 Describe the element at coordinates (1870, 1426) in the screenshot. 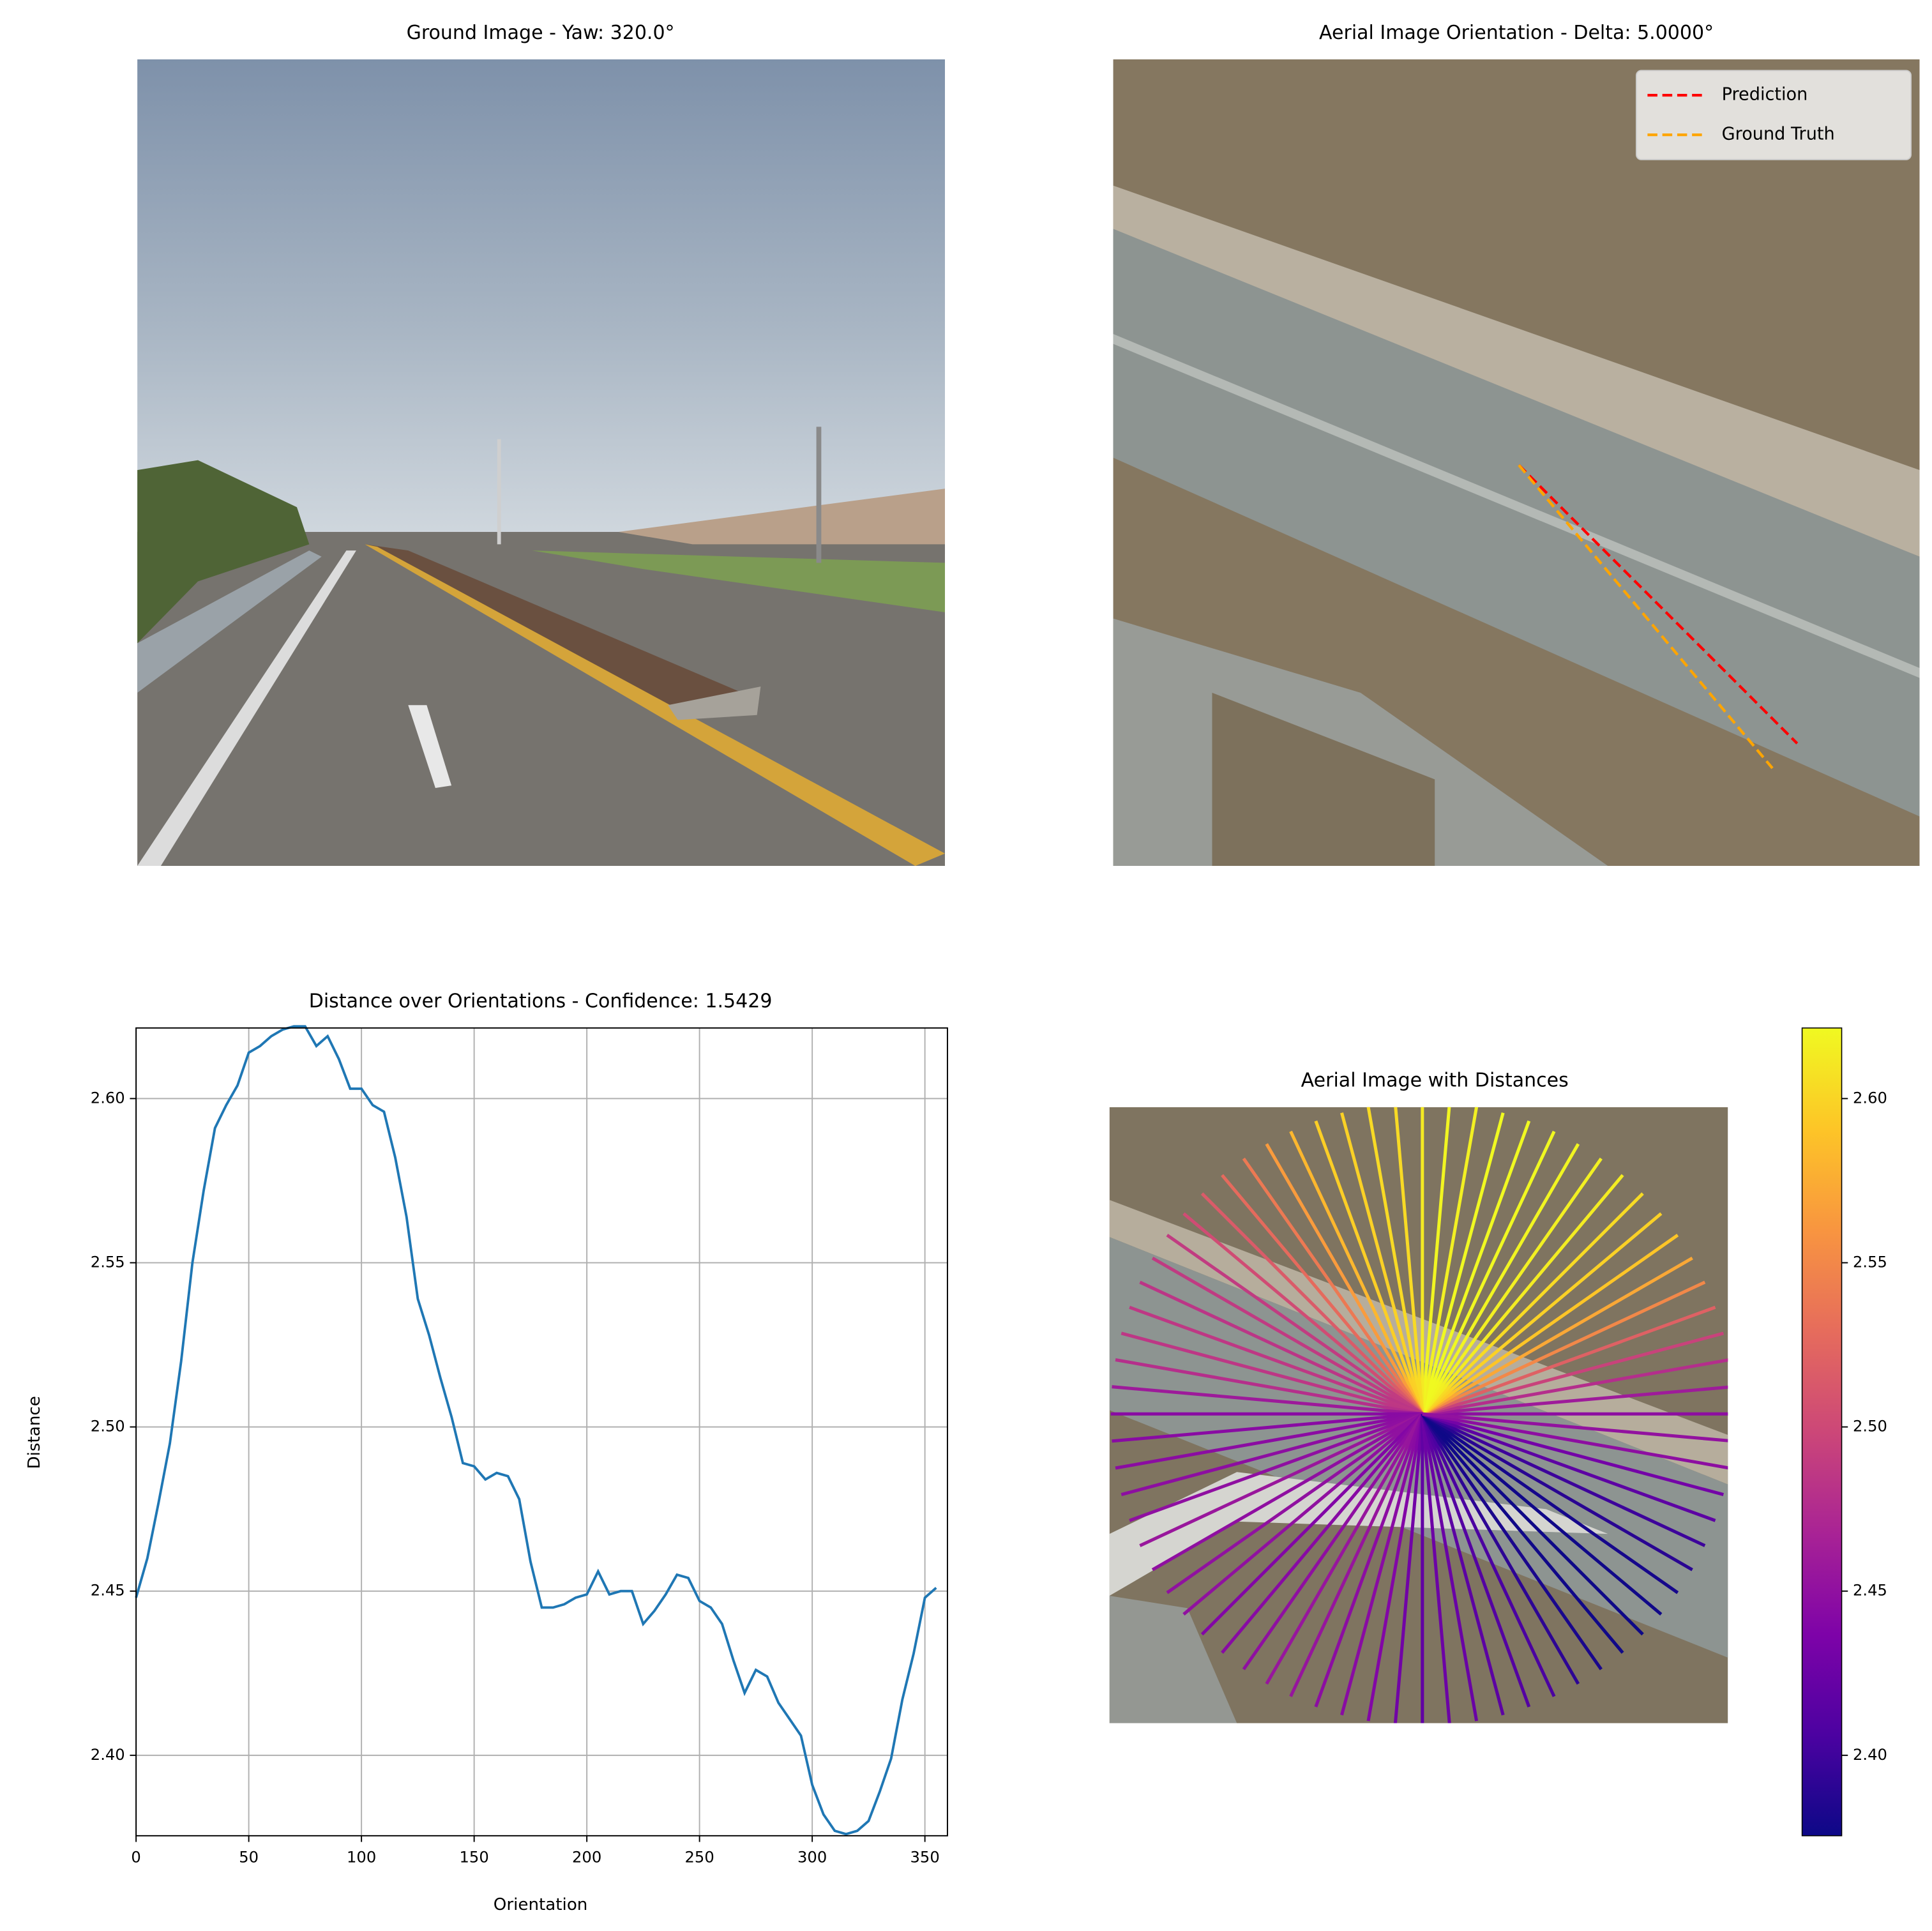

I see `colorbar-tick-label: 2.50` at that location.